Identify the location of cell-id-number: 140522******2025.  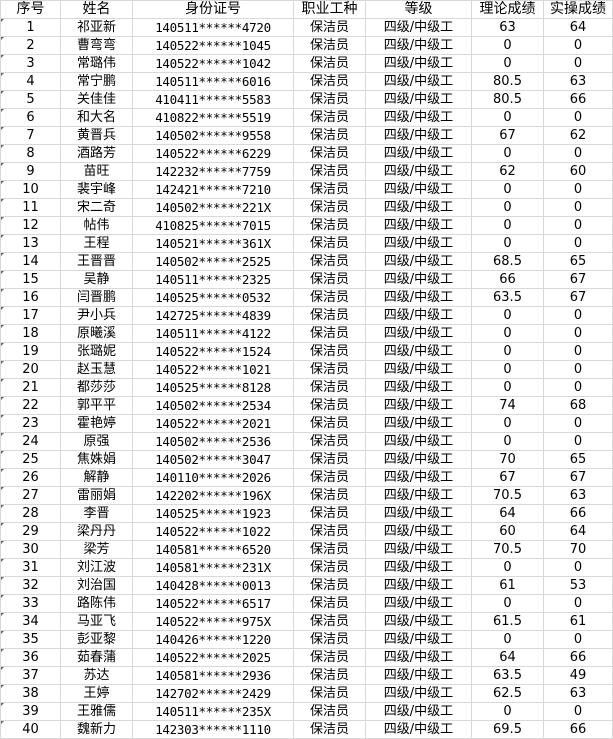
(213, 657).